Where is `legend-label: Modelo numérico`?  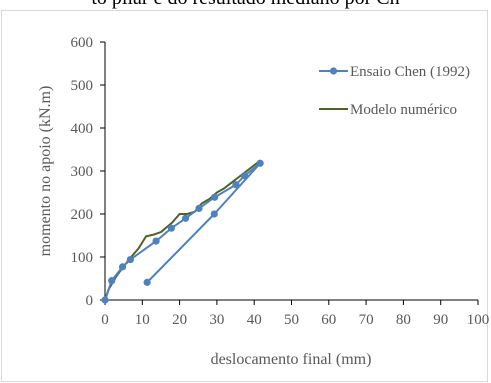
legend-label: Modelo numérico is located at coordinates (403, 110).